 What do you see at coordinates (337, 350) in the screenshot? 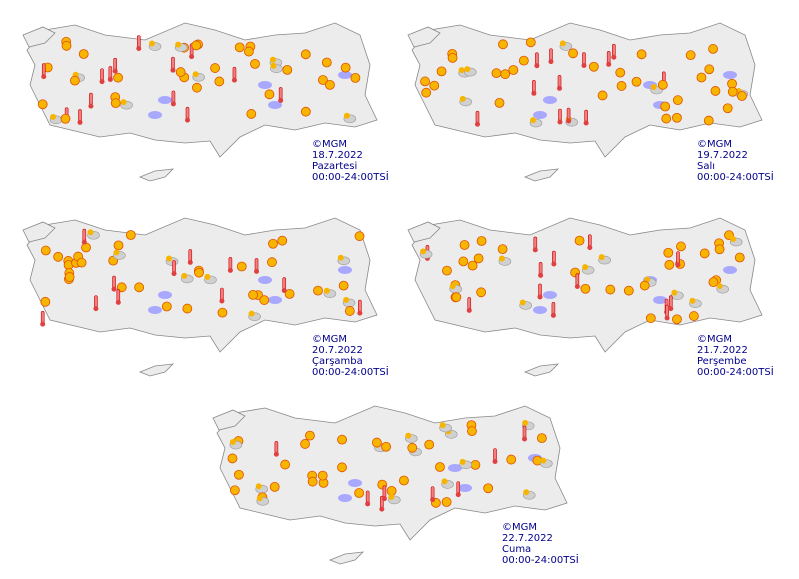
I see `map-date: 20.7.2022` at bounding box center [337, 350].